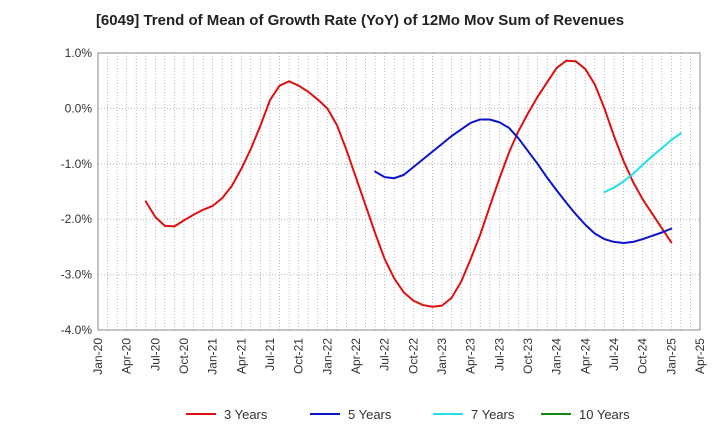 The height and width of the screenshot is (440, 720). What do you see at coordinates (356, 356) in the screenshot?
I see `x-tick-label: Apr-22` at bounding box center [356, 356].